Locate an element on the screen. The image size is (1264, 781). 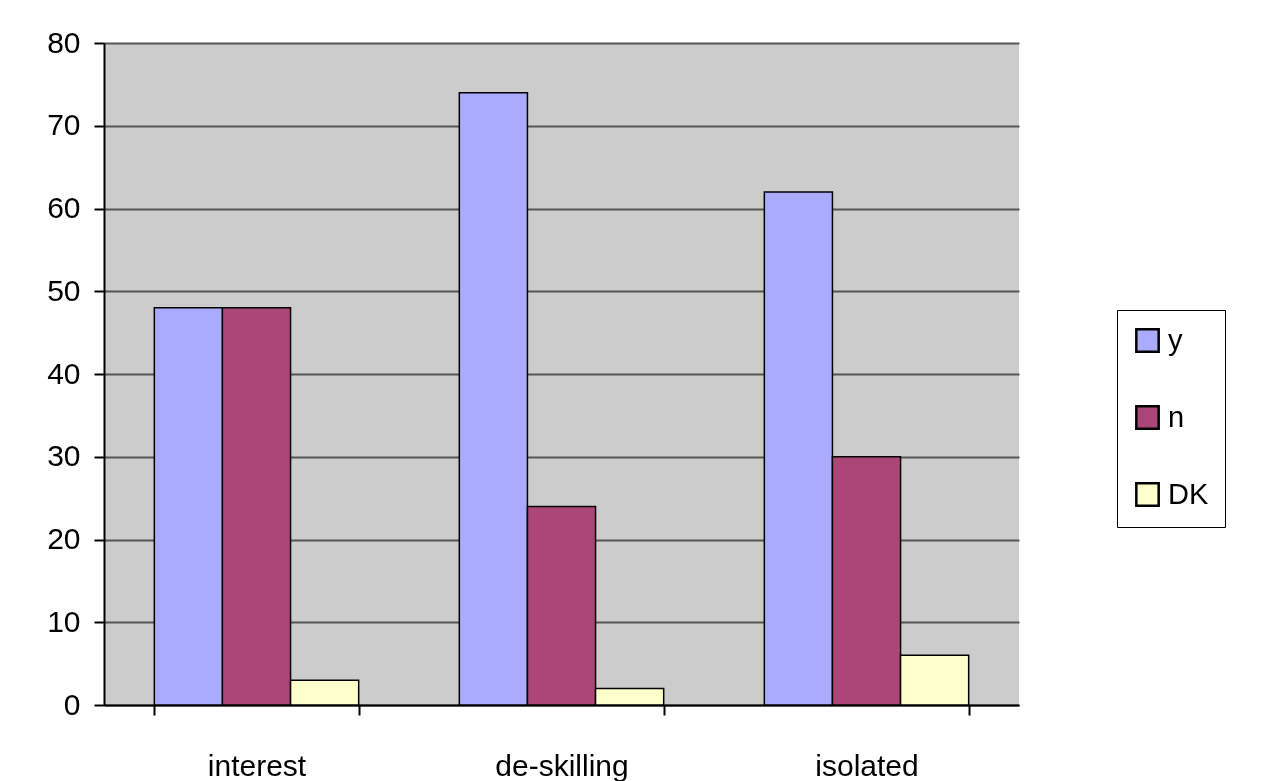
y-tick-label: 30 is located at coordinates (64, 456).